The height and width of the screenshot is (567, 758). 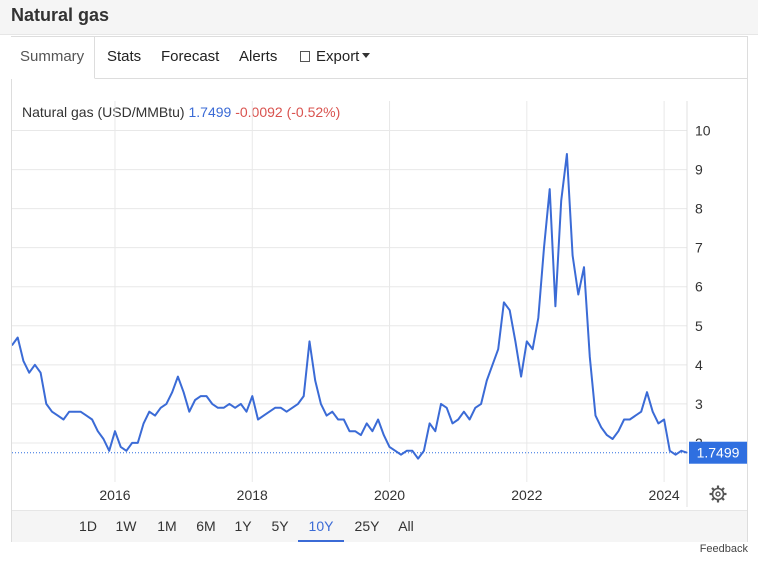 I want to click on feedback-link: Feedback, so click(x=723, y=549).